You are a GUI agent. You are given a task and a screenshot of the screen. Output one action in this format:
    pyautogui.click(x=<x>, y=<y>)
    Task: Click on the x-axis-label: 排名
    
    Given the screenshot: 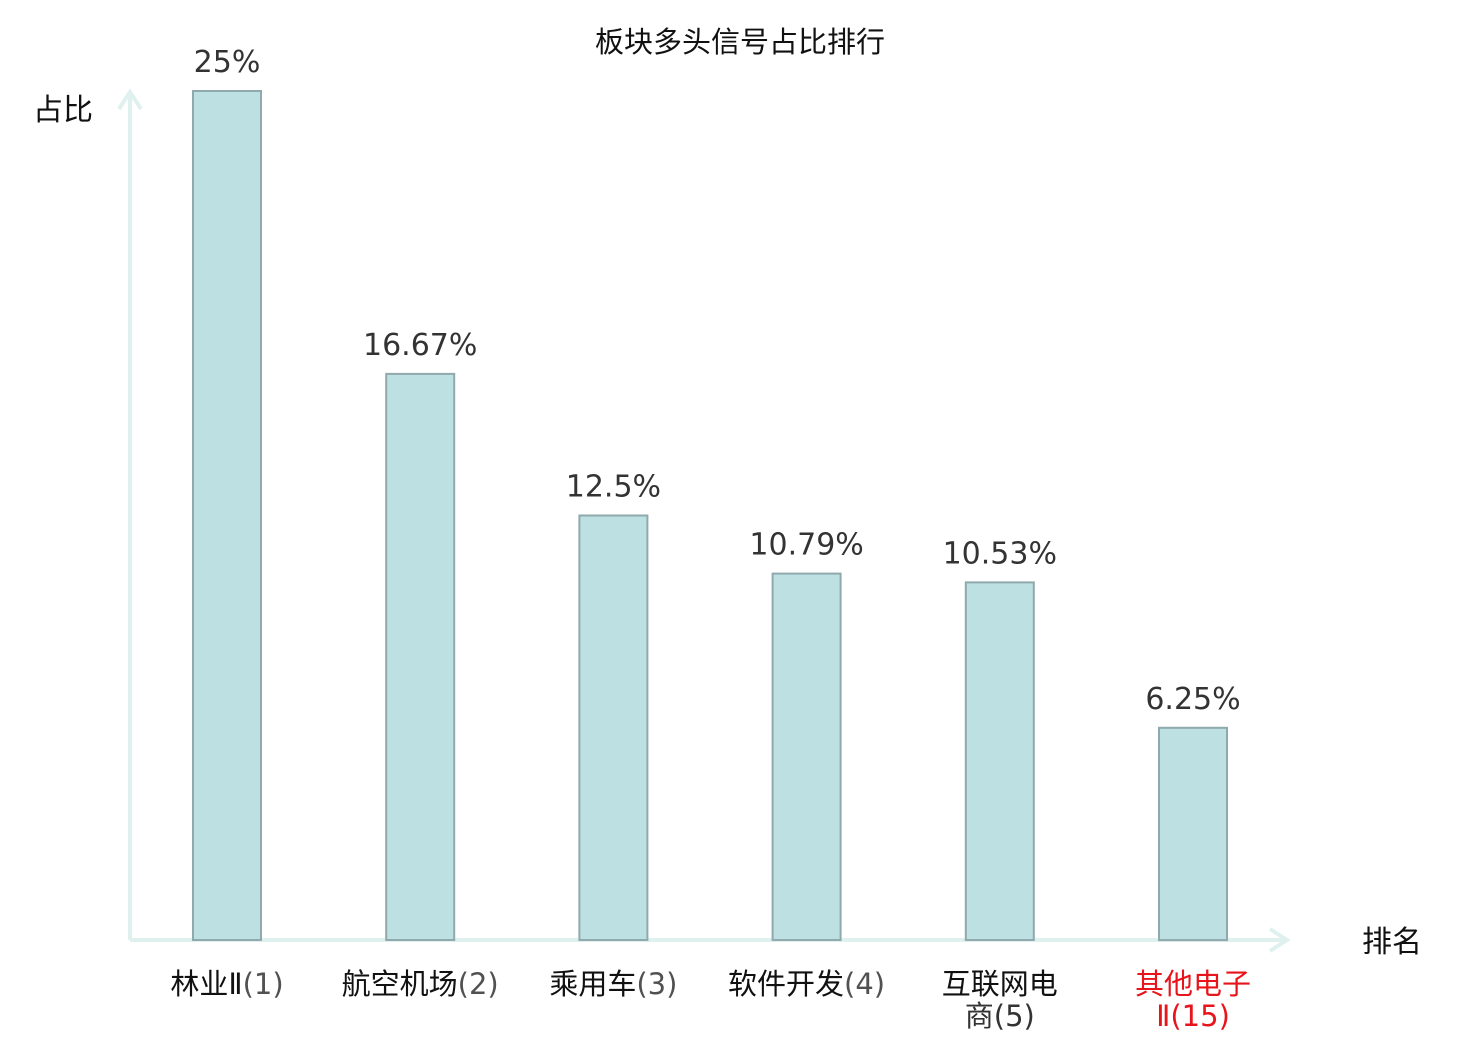 What is the action you would take?
    pyautogui.click(x=1392, y=942)
    